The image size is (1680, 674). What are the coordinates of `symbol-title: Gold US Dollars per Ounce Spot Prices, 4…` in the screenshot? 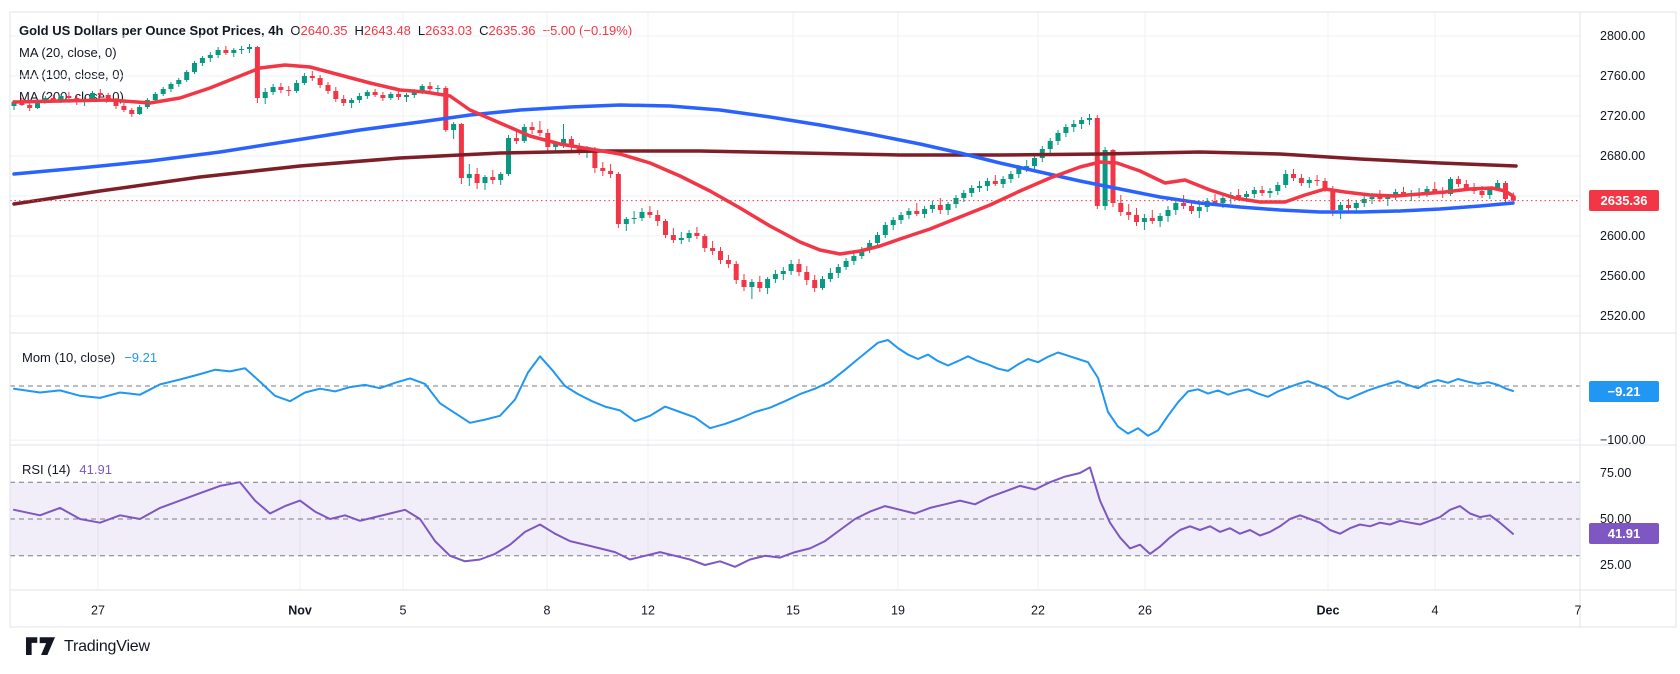 It's located at (151, 30).